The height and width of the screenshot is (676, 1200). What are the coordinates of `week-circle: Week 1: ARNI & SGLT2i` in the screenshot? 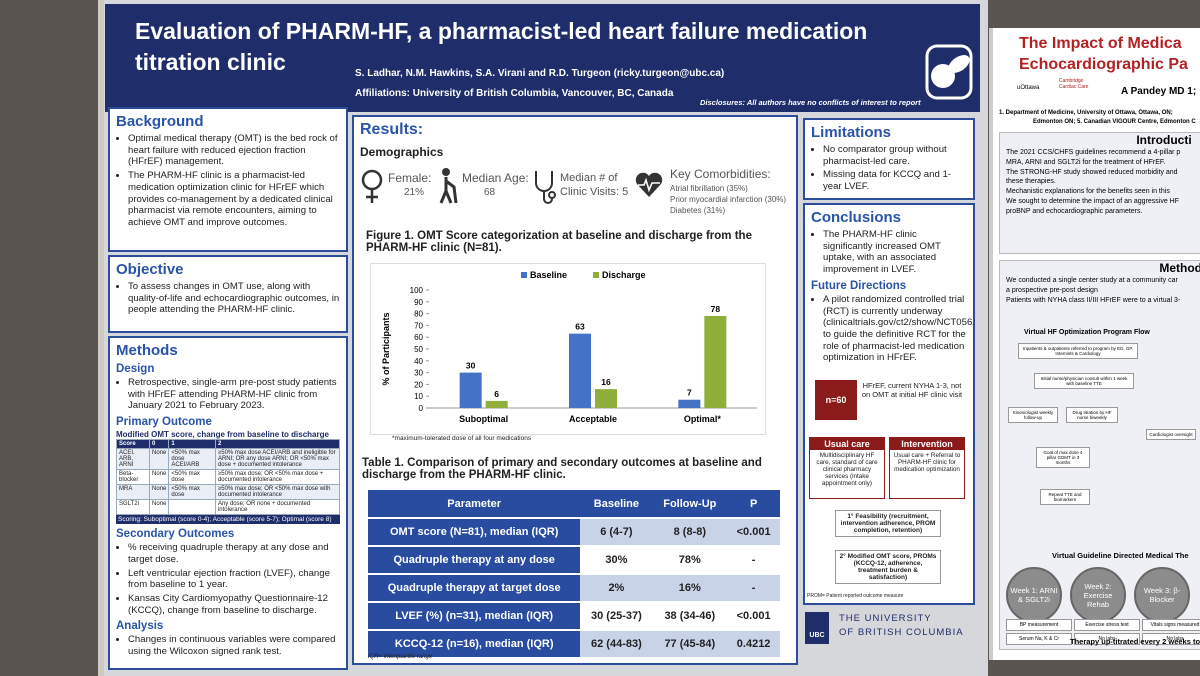 It's located at (1034, 595).